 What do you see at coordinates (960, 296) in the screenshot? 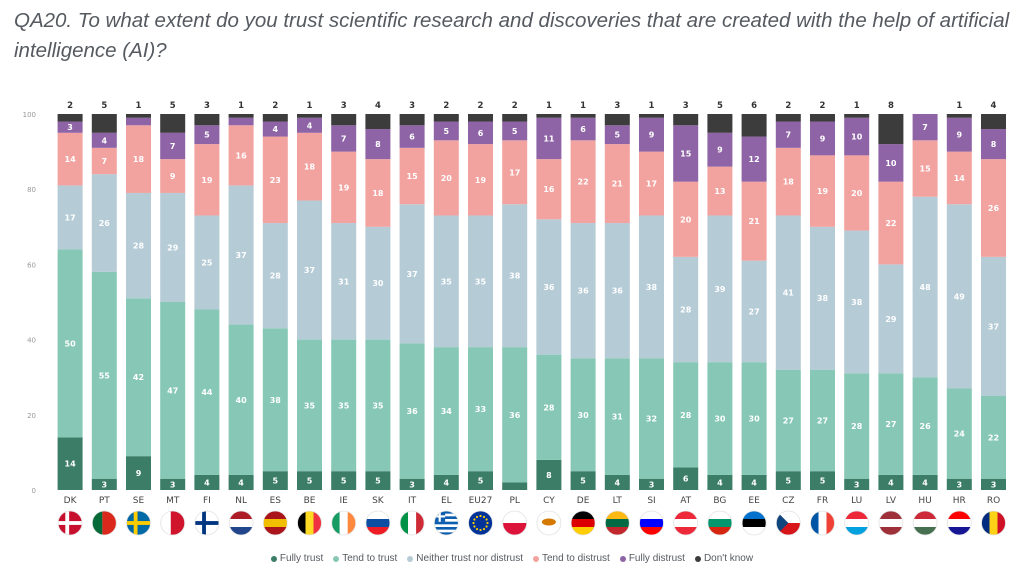
I see `data-label: 49` at bounding box center [960, 296].